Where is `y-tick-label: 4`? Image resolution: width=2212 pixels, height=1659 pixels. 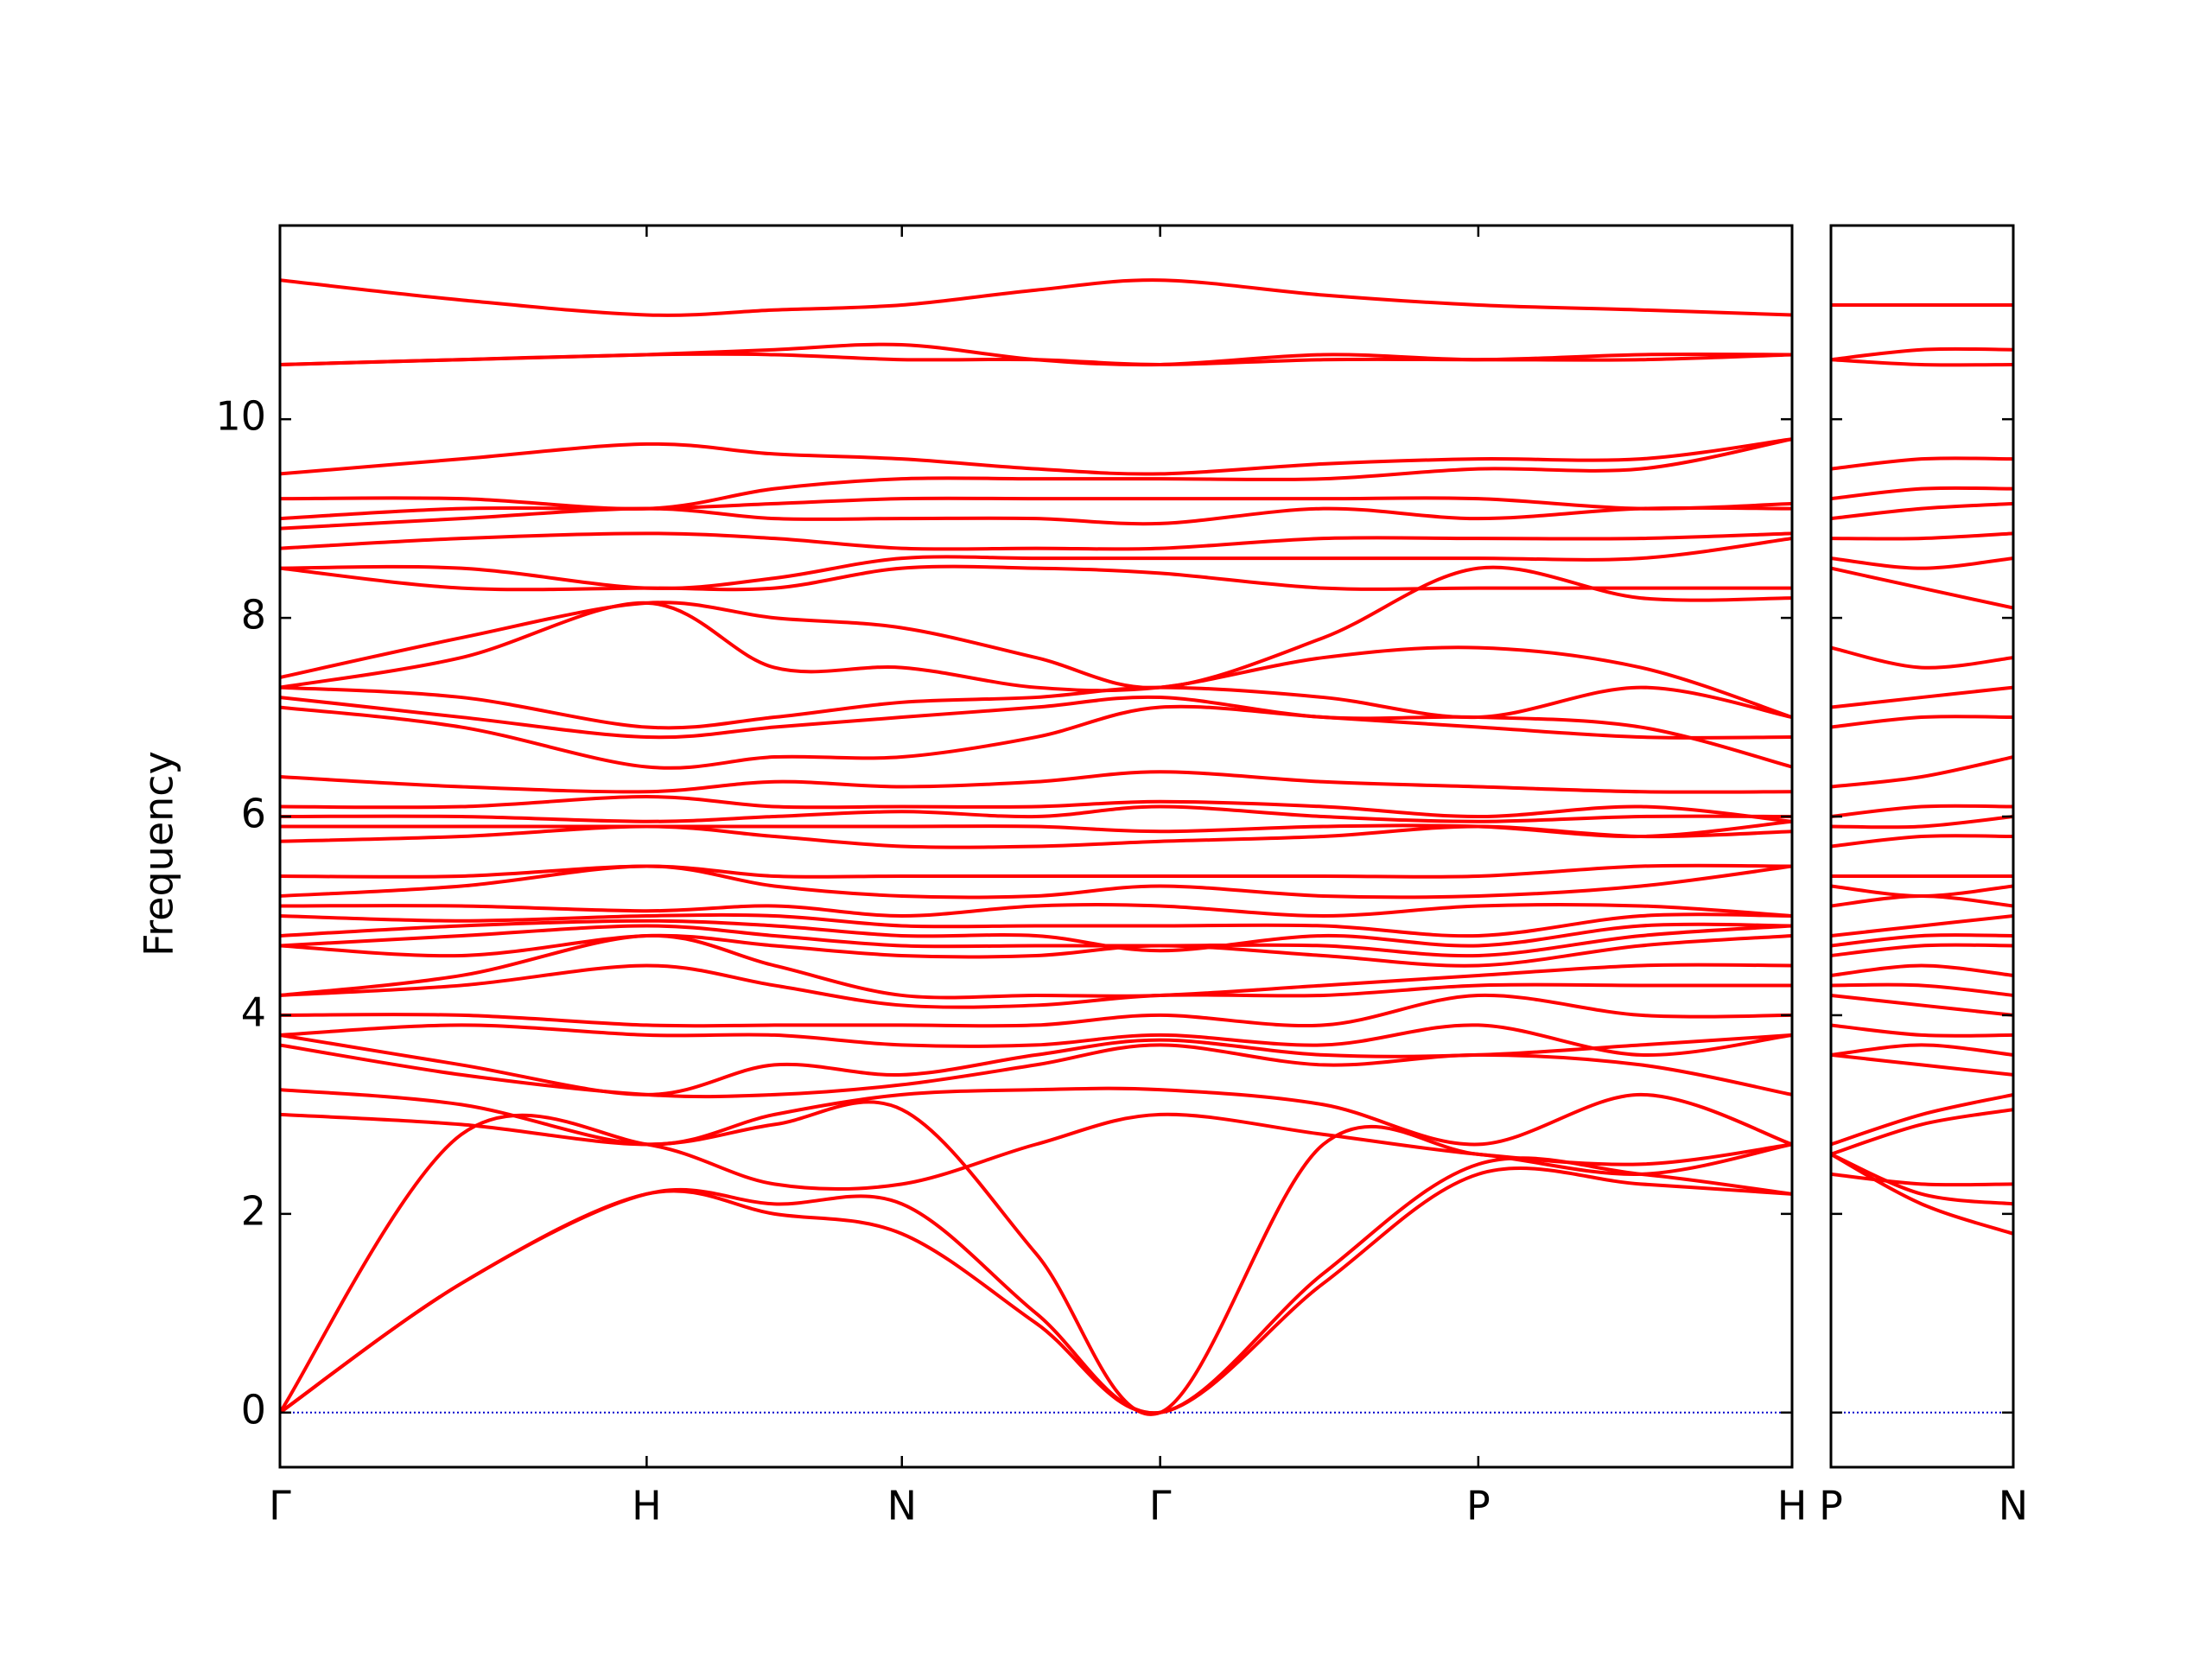 y-tick-label: 4 is located at coordinates (253, 1011).